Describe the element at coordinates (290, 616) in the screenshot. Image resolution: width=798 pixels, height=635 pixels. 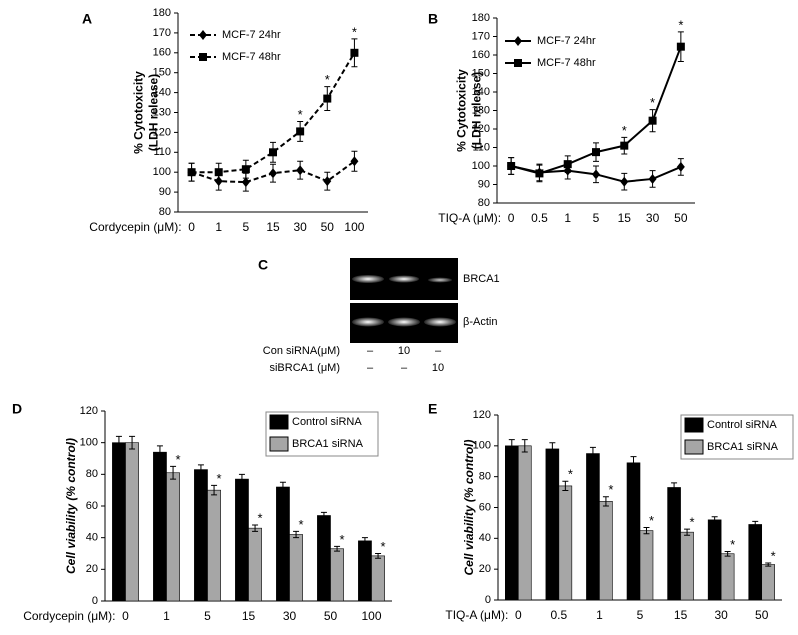
I see `x-tick-label: 30` at that location.